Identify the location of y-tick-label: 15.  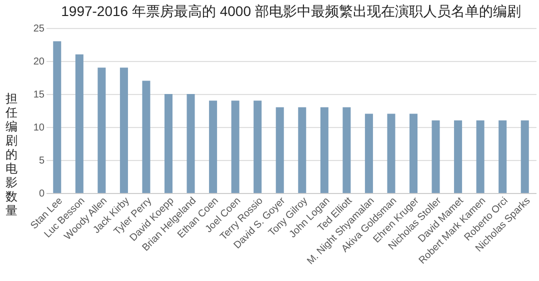
(39, 95).